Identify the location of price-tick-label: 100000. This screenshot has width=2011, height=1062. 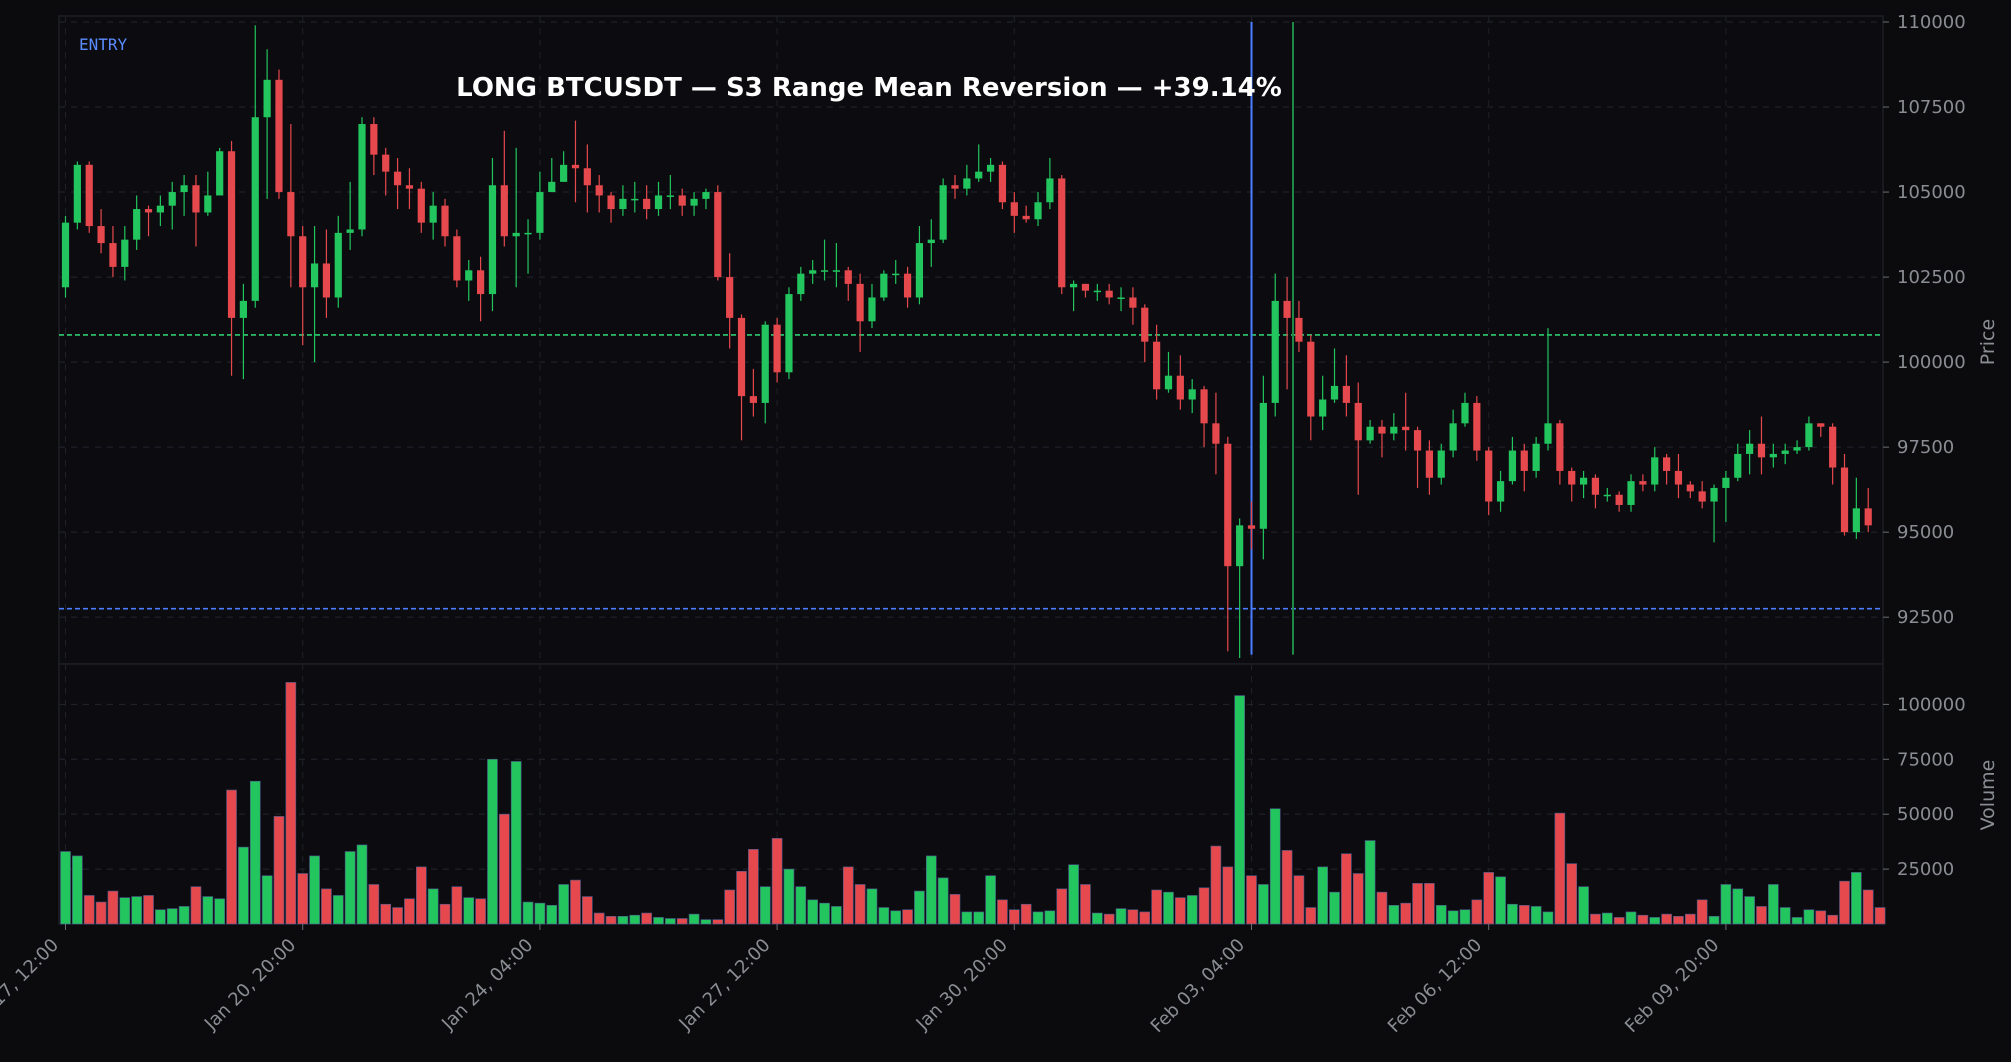
(1931, 362).